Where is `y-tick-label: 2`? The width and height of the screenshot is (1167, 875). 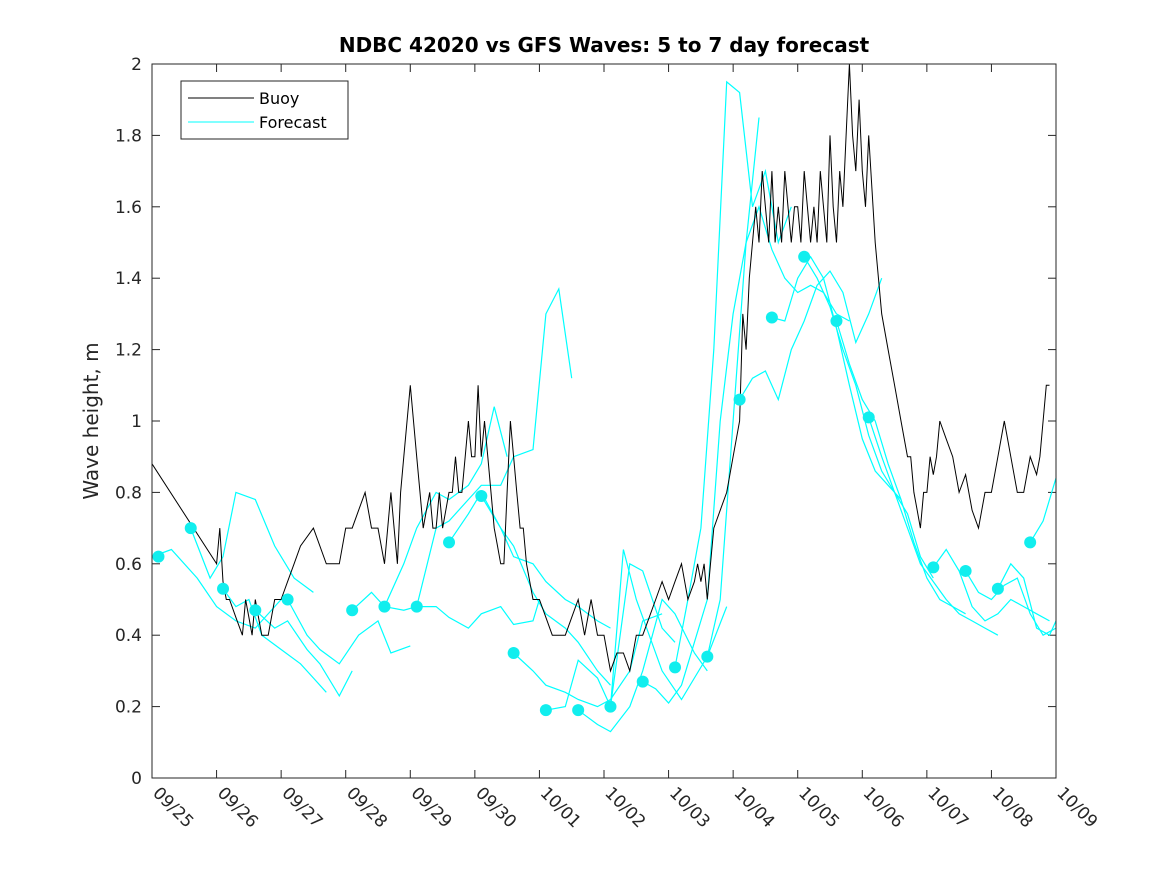
y-tick-label: 2 is located at coordinates (136, 65).